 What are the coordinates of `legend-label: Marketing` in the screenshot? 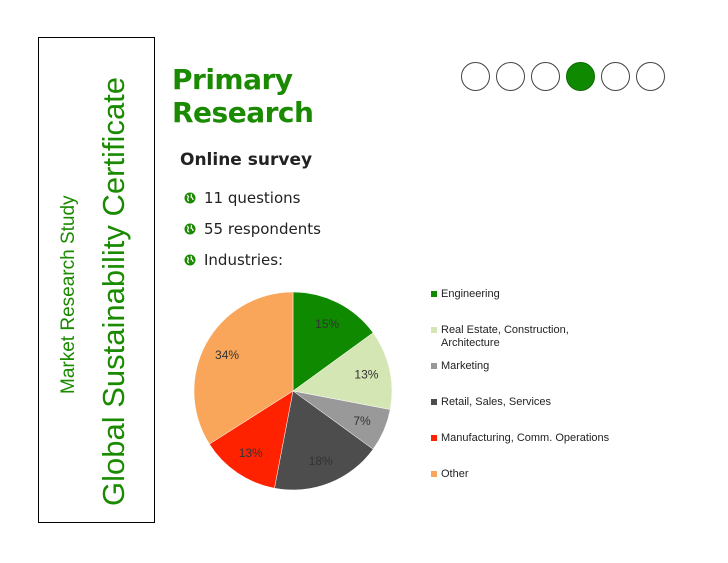 It's located at (465, 366).